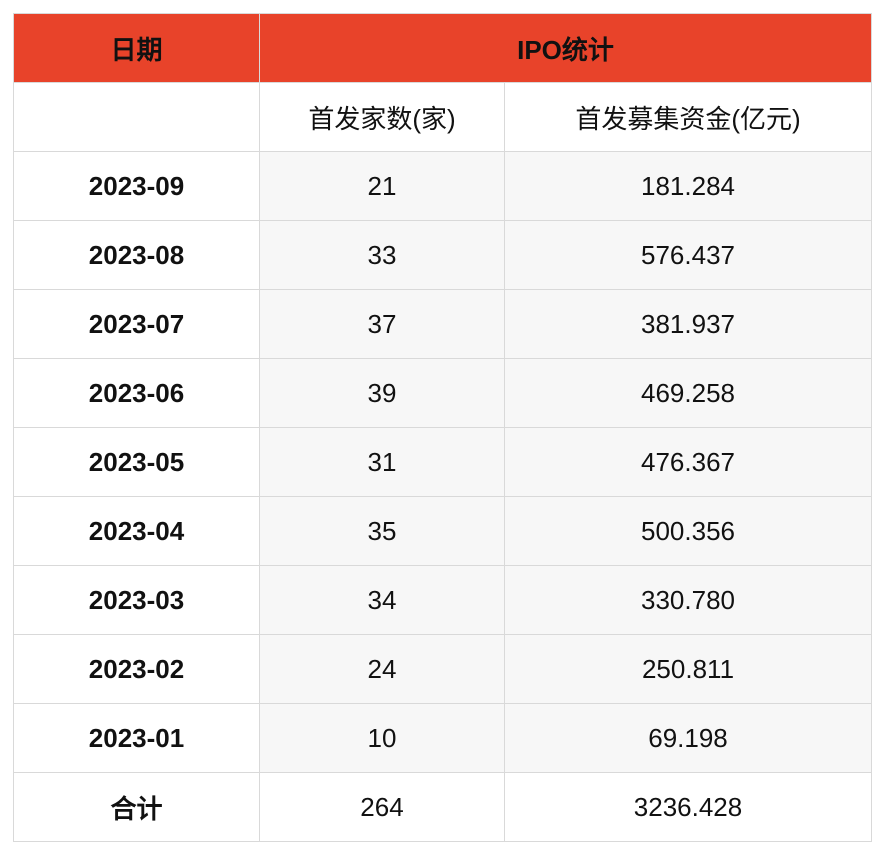  What do you see at coordinates (136, 531) in the screenshot?
I see `date-cell: 2023-04` at bounding box center [136, 531].